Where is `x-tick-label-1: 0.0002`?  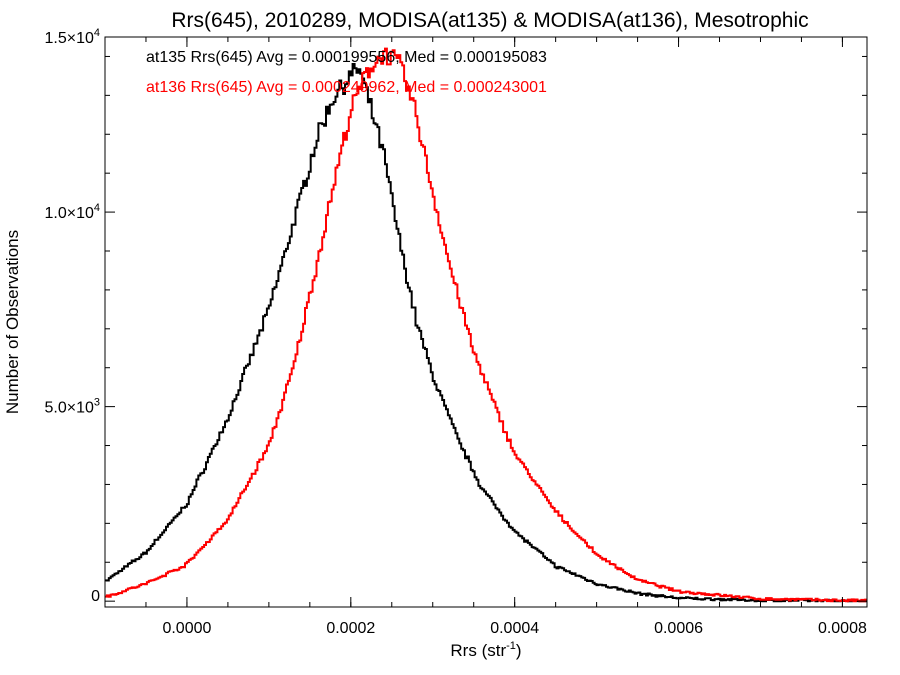
x-tick-label-1: 0.0002 is located at coordinates (350, 628).